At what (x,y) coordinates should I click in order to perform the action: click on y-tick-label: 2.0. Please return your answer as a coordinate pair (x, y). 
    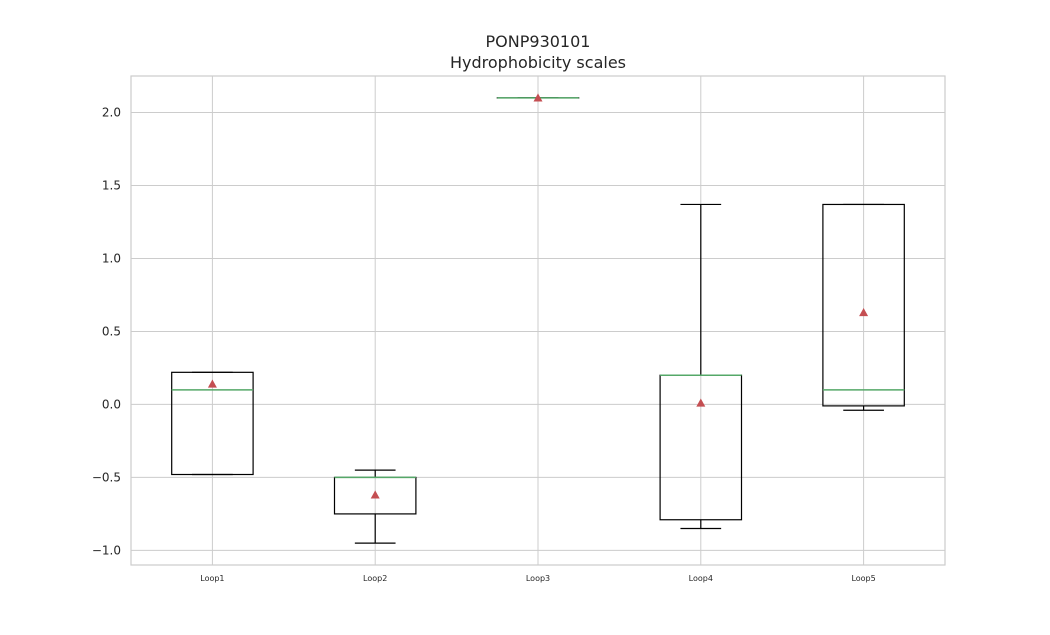
    Looking at the image, I should click on (111, 112).